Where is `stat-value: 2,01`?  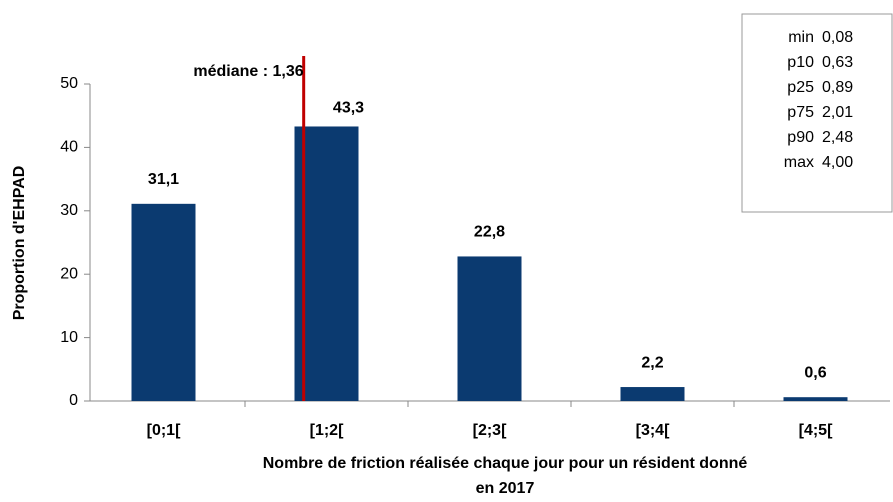 stat-value: 2,01 is located at coordinates (837, 112).